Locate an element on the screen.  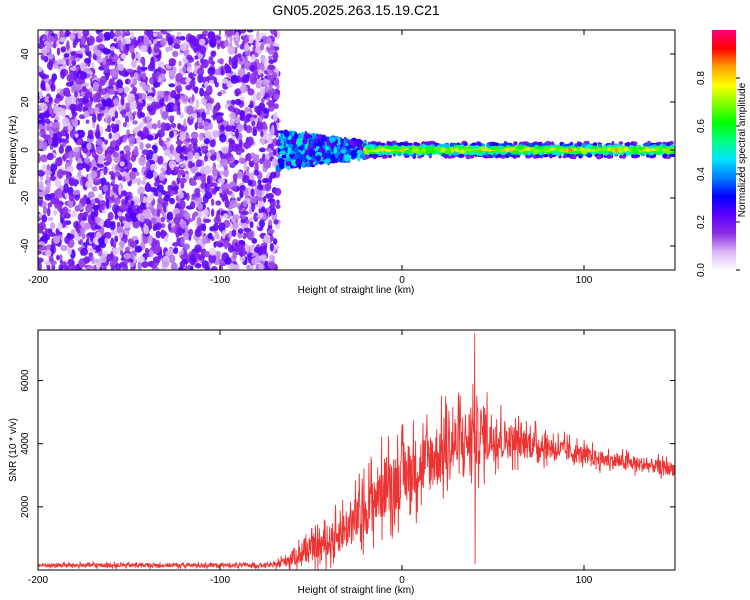
colorbar-tick-label: 0.2 is located at coordinates (701, 222).